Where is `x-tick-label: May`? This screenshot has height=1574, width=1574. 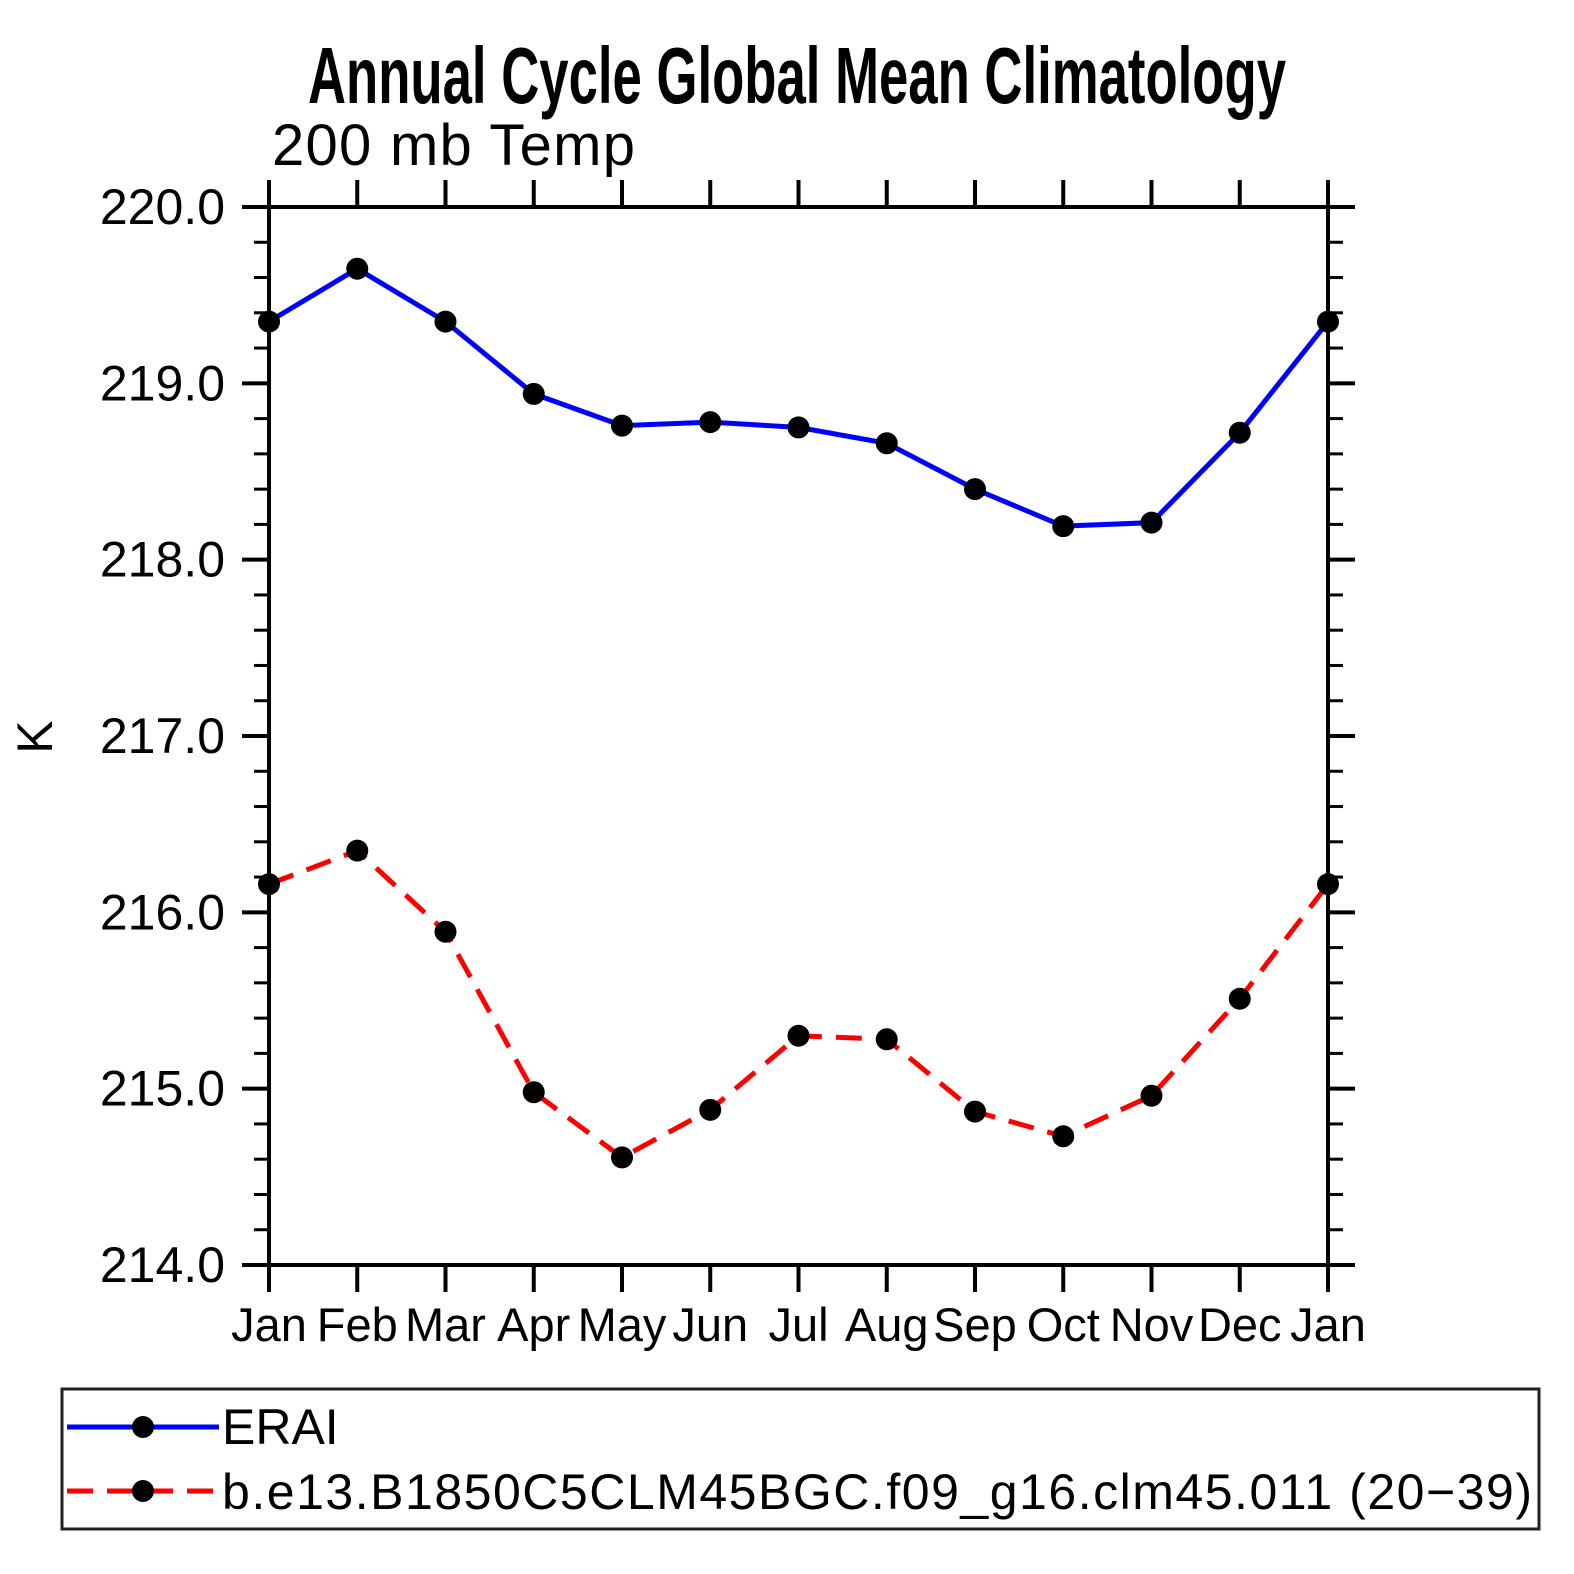 x-tick-label: May is located at coordinates (622, 1324).